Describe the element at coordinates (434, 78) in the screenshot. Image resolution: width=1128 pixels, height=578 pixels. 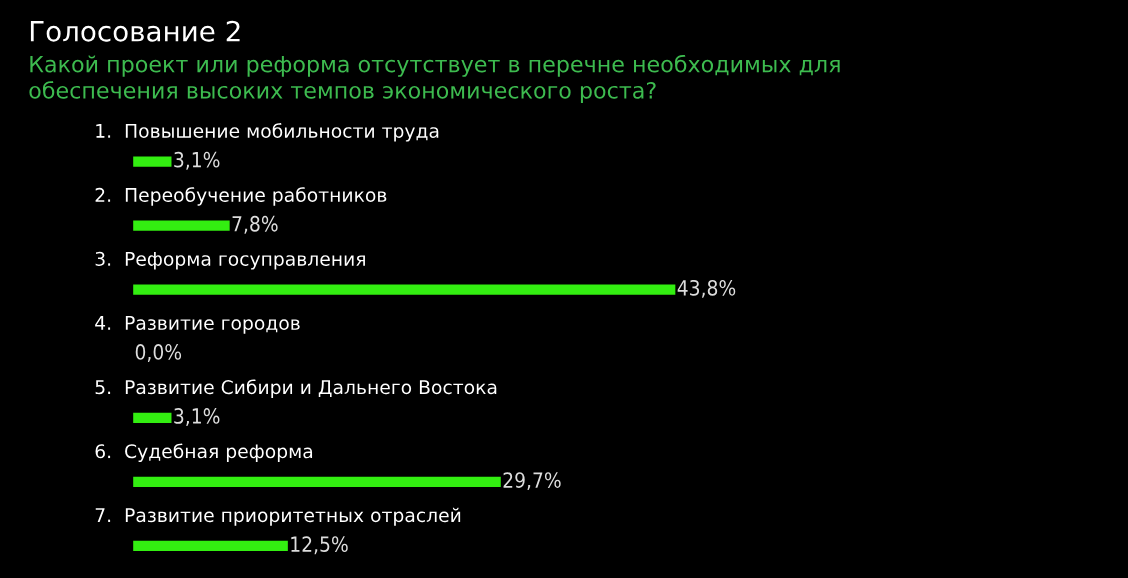
I see `chart-subtitle: Какой проект или реформа отсутствует в перечне необходимых для обеспечения высоких темпов экономического роста?` at that location.